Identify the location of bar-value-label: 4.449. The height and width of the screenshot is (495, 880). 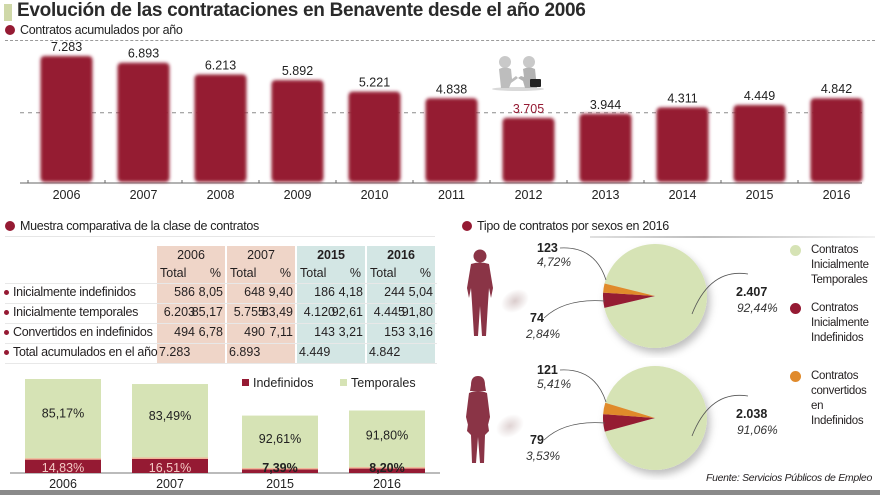
(759, 96).